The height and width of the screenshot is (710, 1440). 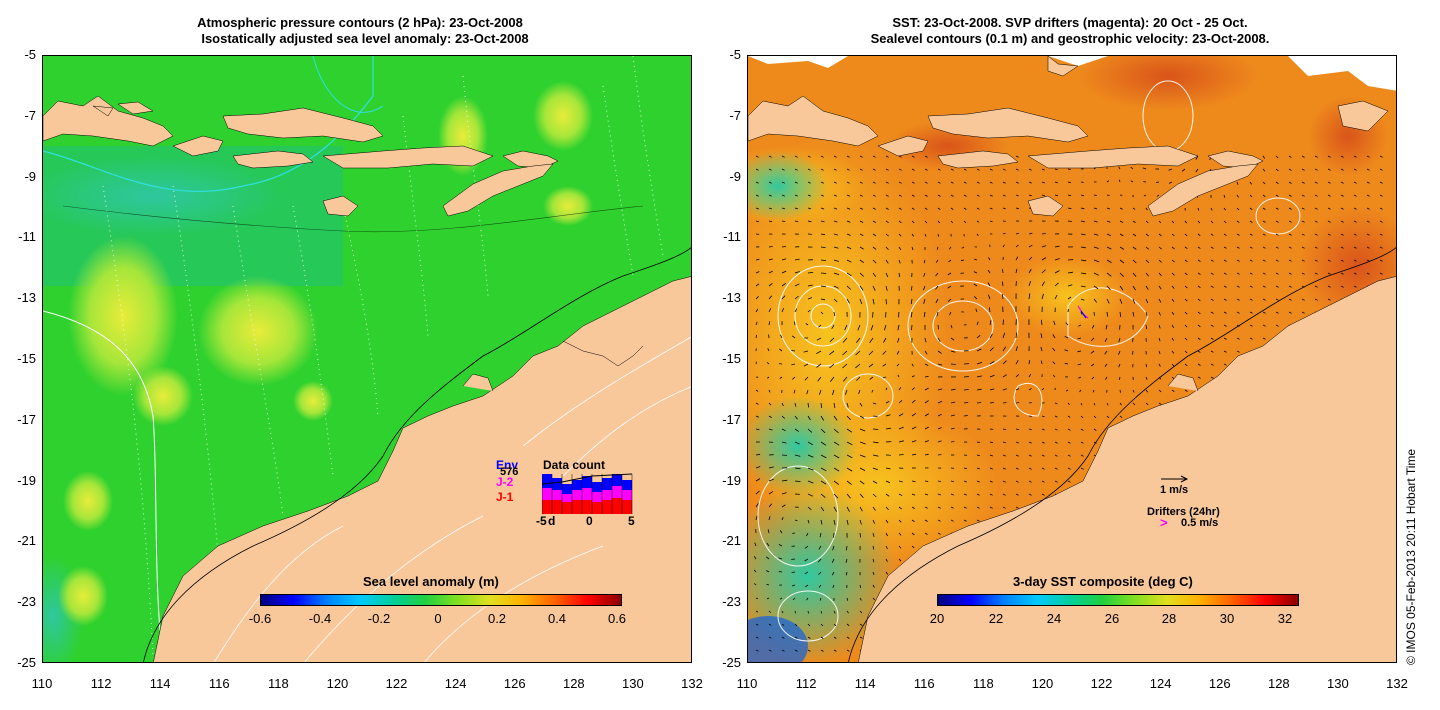 I want to click on left-x-tick-label: 110, so click(x=42, y=683).